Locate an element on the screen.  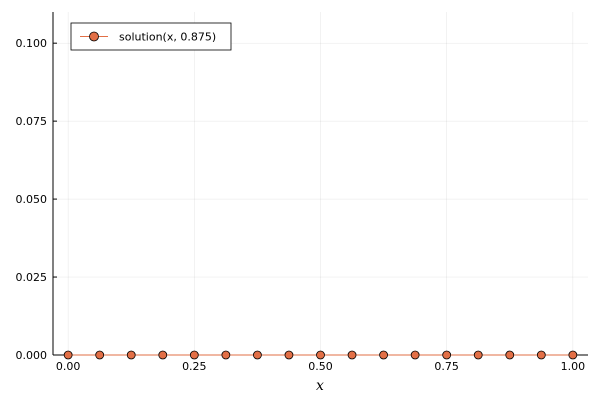
x-tick-label: 0.00 is located at coordinates (68, 366).